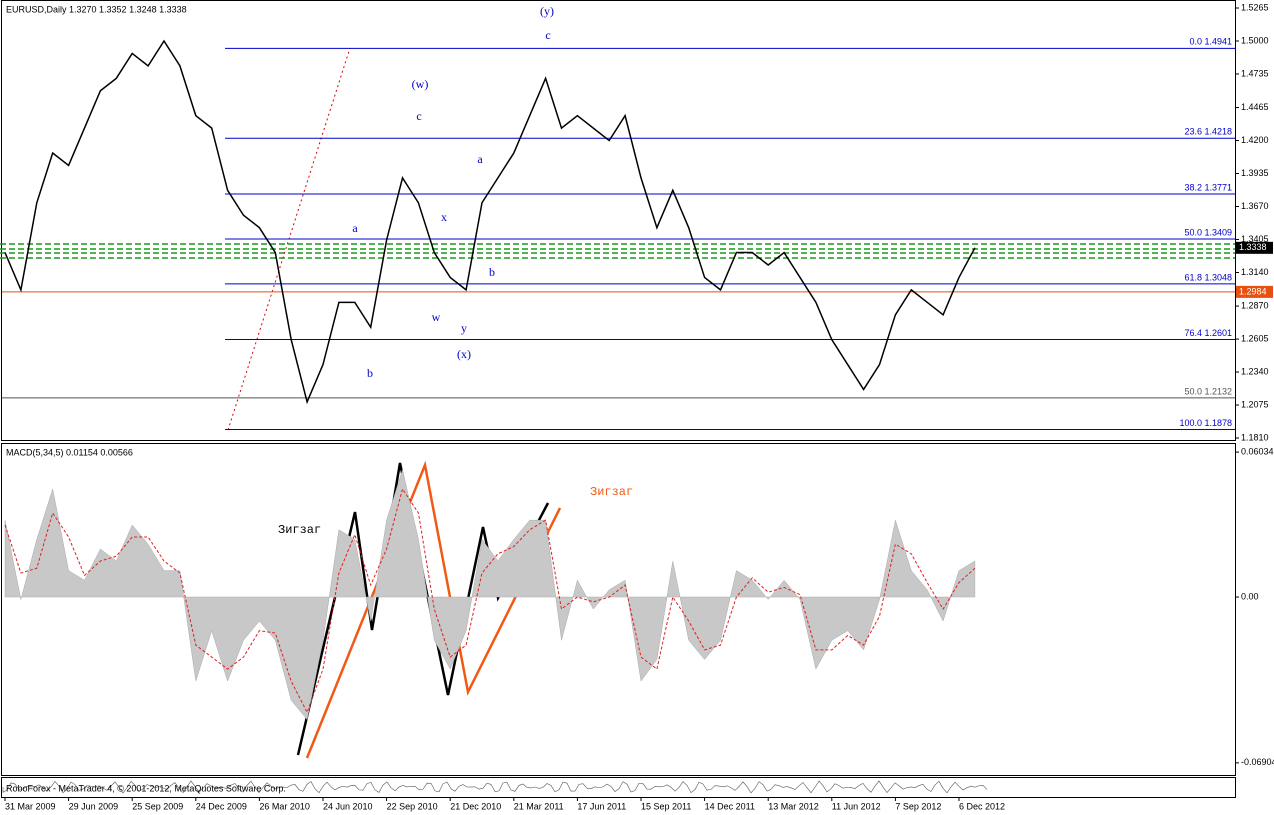 Image resolution: width=1274 pixels, height=815 pixels. I want to click on x-tick-label: 14 Dec 2011, so click(730, 806).